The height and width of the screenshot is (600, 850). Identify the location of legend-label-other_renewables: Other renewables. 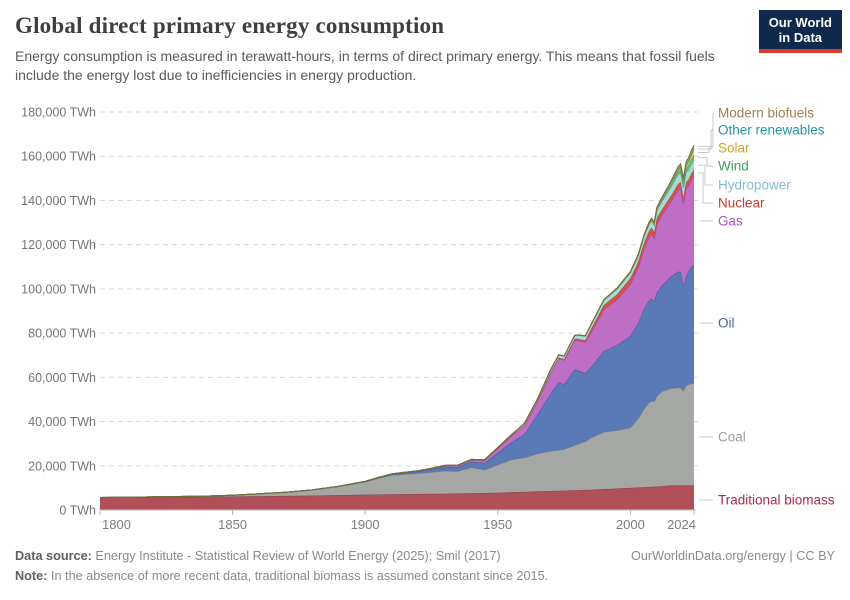
(771, 130).